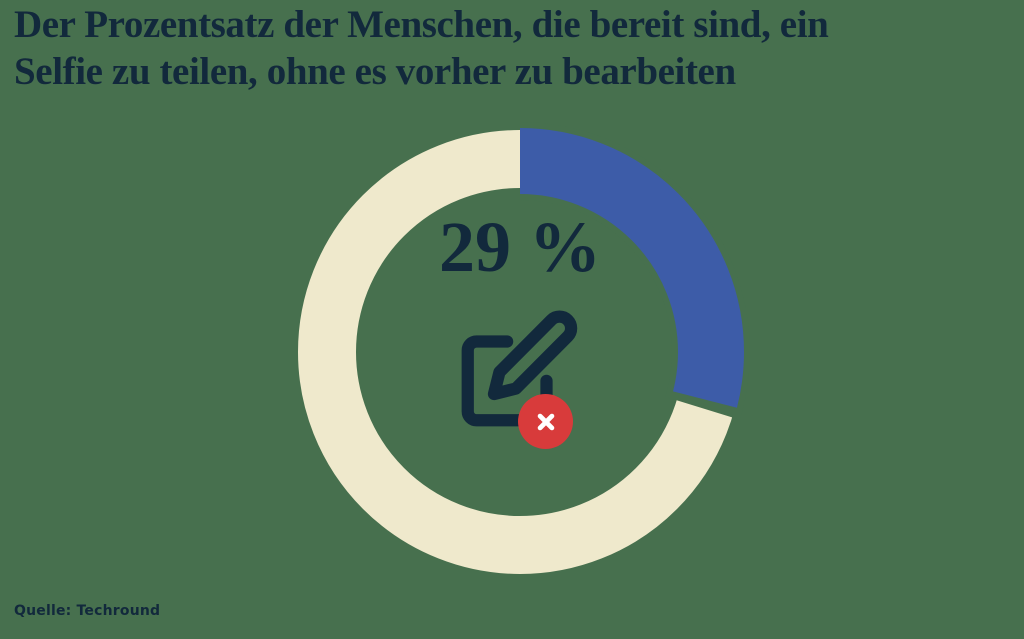 This screenshot has height=639, width=1024. I want to click on edit-icon-group, so click(518, 379).